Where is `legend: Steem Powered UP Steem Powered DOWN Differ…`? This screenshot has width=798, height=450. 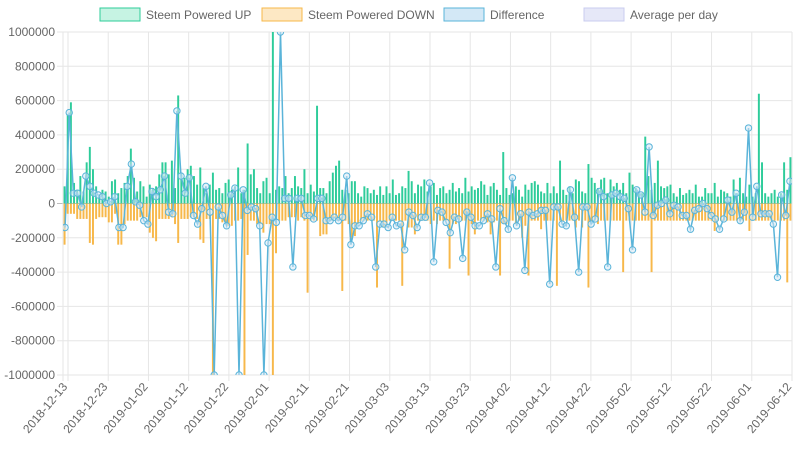
legend: Steem Powered UP Steem Powered DOWN Differ… is located at coordinates (408, 14).